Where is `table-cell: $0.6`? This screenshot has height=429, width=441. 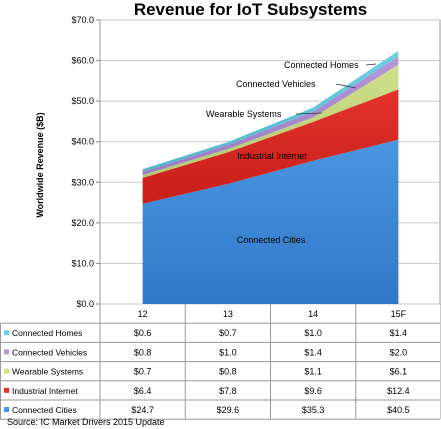 table-cell: $0.6 is located at coordinates (143, 333).